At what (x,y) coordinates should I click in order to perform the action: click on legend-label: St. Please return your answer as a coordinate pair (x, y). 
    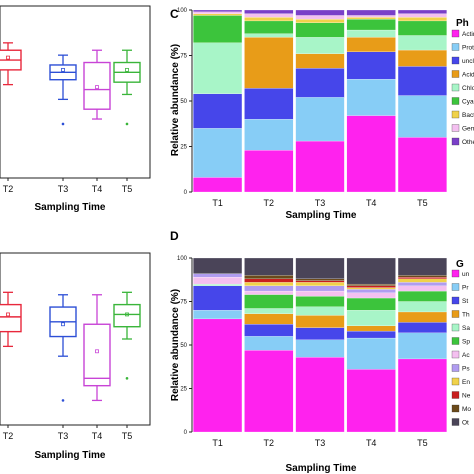
    Looking at the image, I should click on (465, 301).